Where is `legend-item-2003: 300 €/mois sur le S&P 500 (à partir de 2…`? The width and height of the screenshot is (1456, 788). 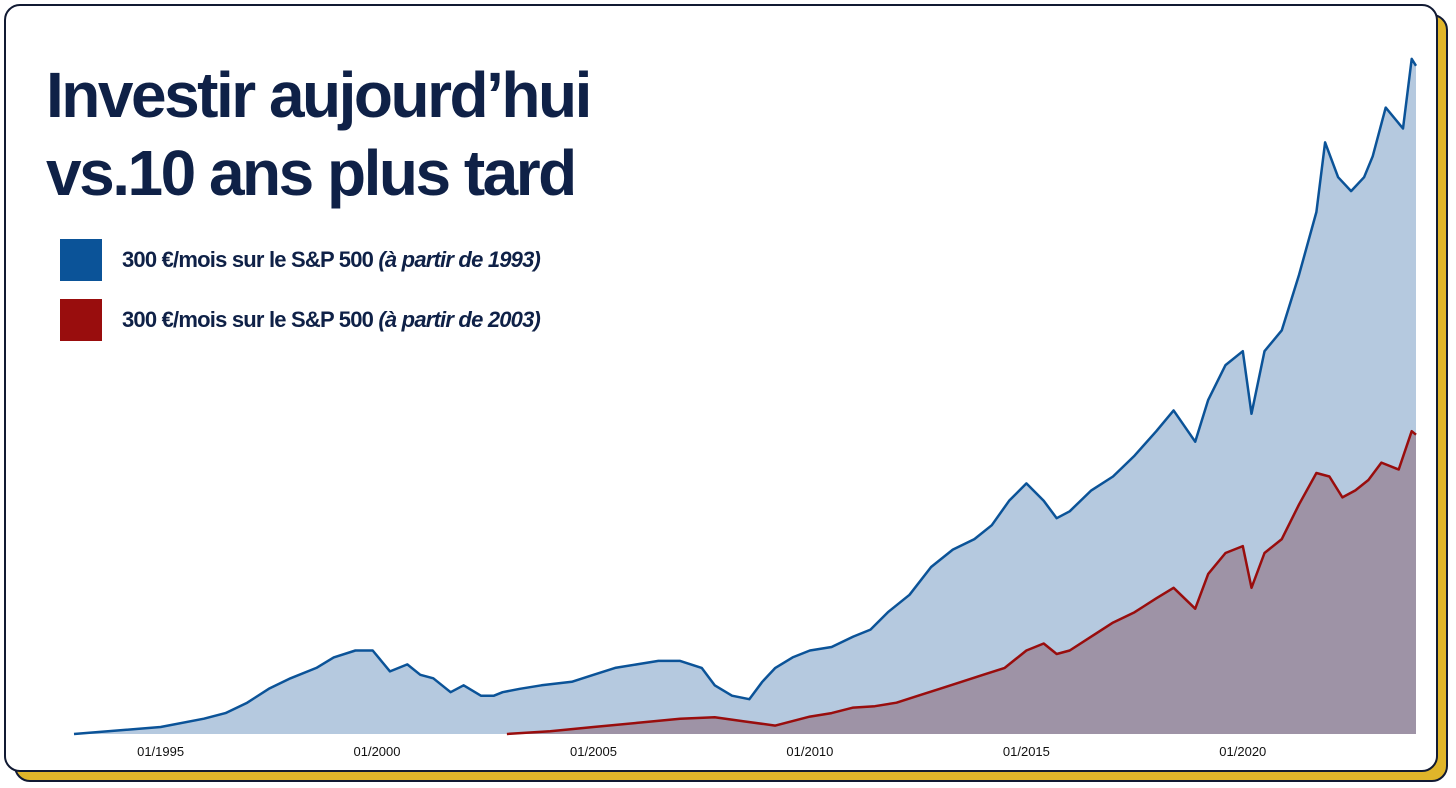
legend-item-2003: 300 €/mois sur le S&P 500 (à partir de 2… is located at coordinates (300, 320).